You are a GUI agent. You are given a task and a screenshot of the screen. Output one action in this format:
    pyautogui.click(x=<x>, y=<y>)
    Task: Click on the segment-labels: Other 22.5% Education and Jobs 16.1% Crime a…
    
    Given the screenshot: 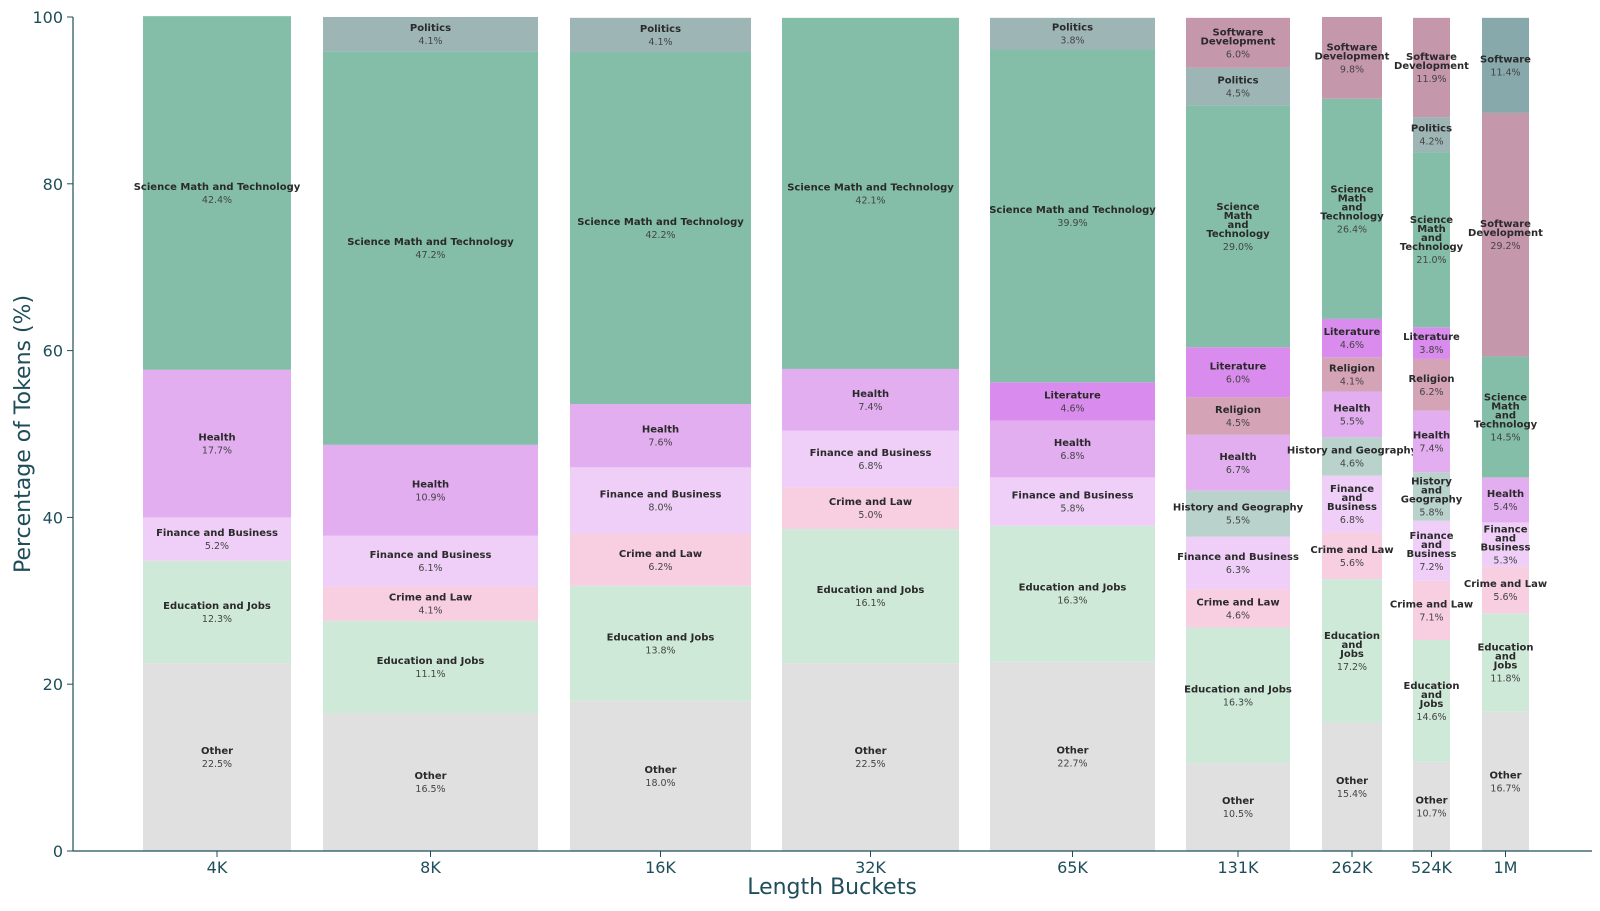 What is the action you would take?
    pyautogui.click(x=870, y=476)
    